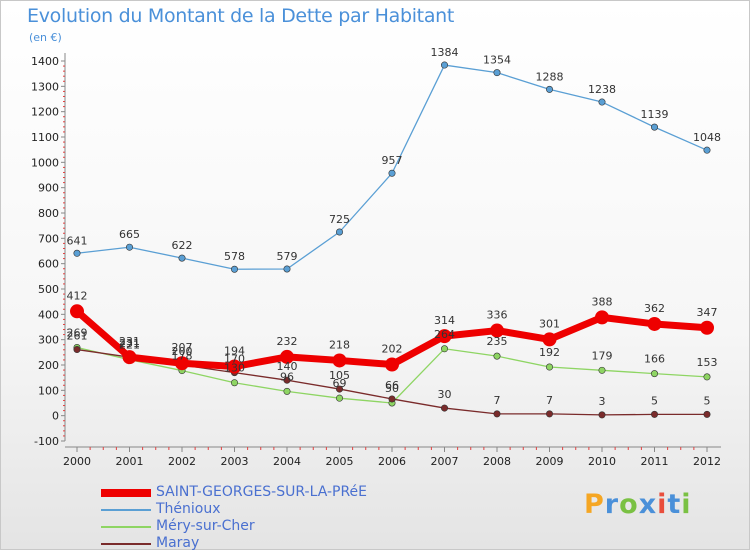 Image resolution: width=750 pixels, height=553 pixels. What do you see at coordinates (602, 89) in the screenshot?
I see `data-label: 1238` at bounding box center [602, 89].